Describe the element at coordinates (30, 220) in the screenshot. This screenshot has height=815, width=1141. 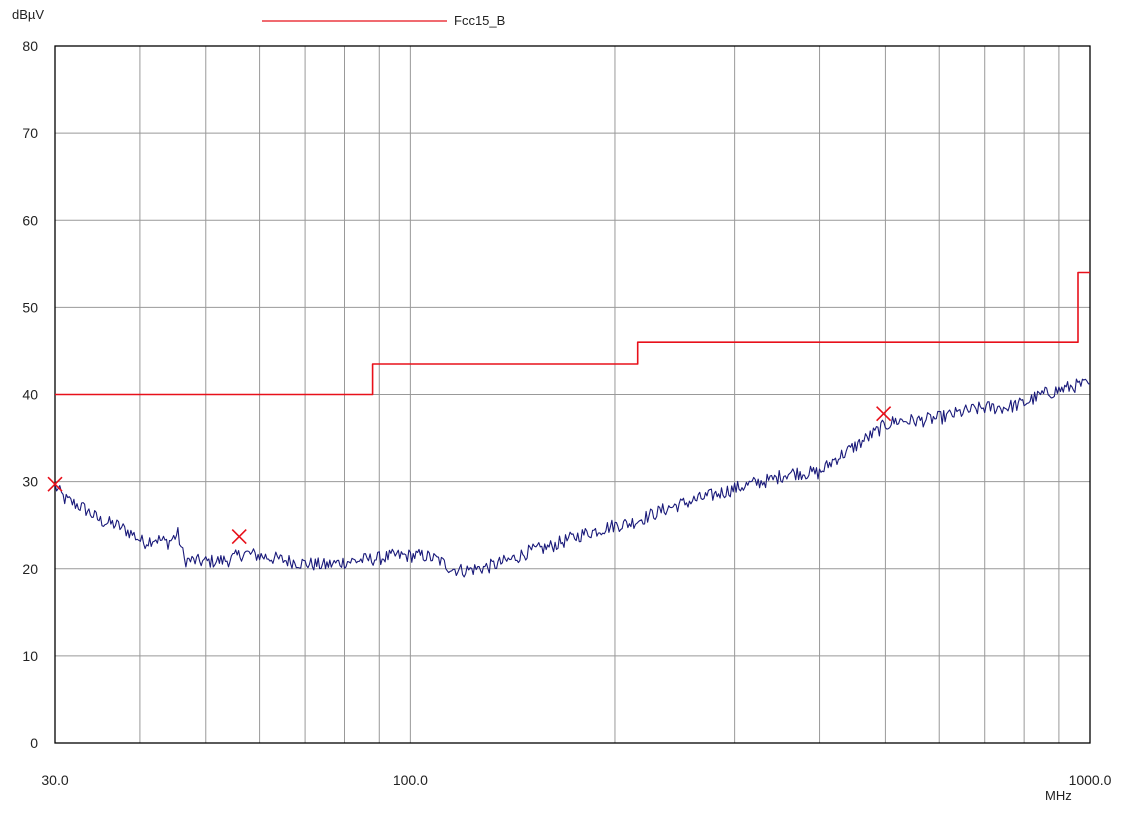
I see `y-tick-label: 60` at that location.